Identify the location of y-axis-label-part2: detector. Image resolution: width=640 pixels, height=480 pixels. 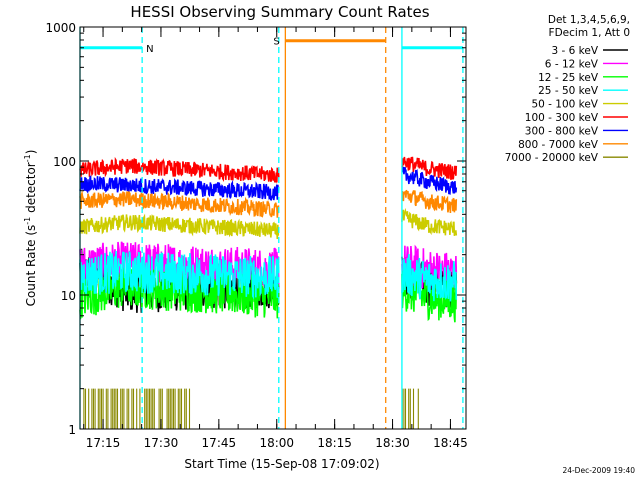
(31, 189).